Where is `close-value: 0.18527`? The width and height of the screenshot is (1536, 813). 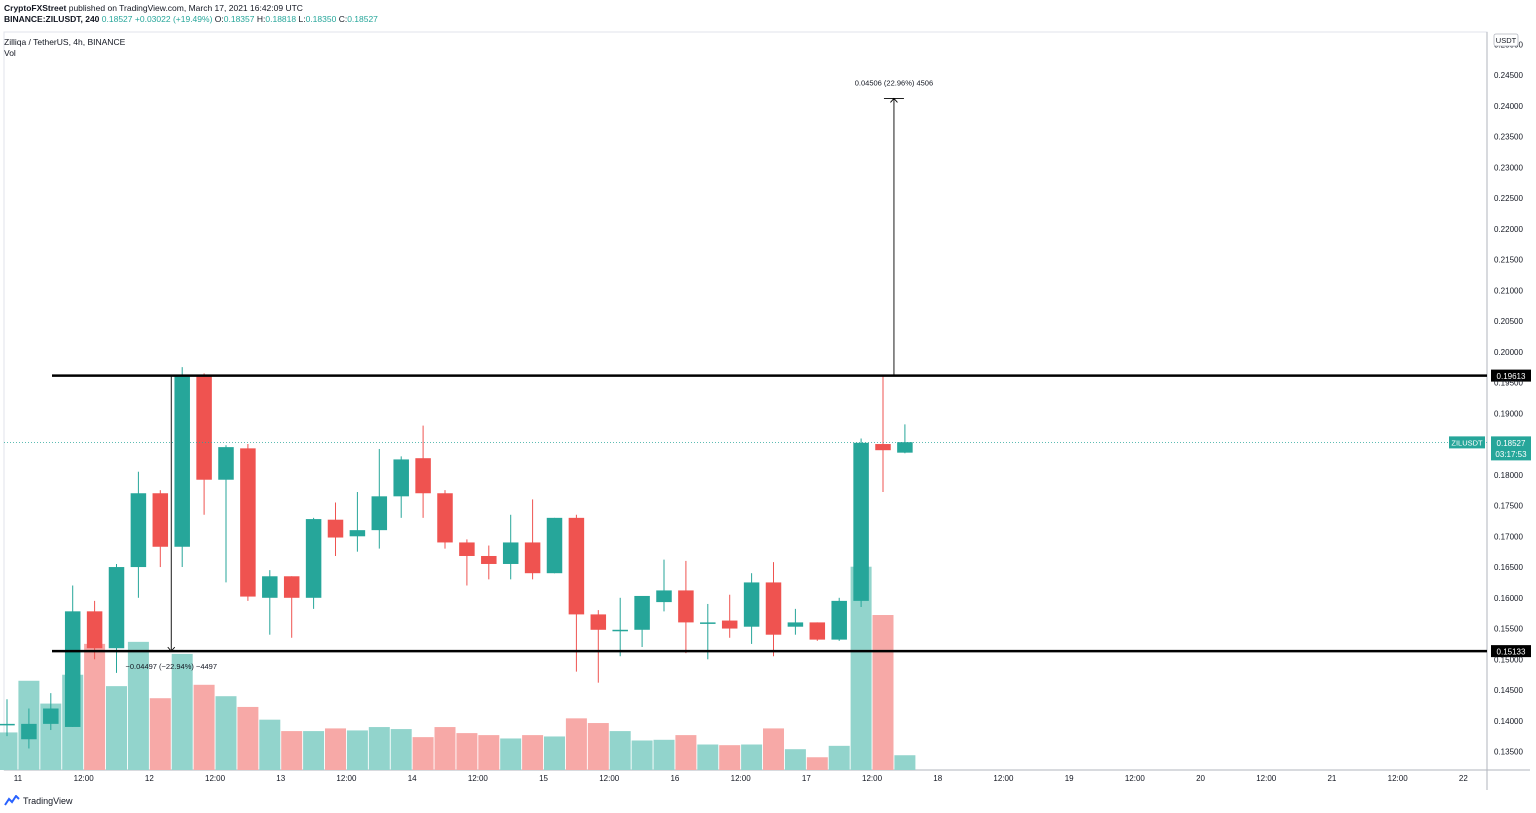 close-value: 0.18527 is located at coordinates (362, 19).